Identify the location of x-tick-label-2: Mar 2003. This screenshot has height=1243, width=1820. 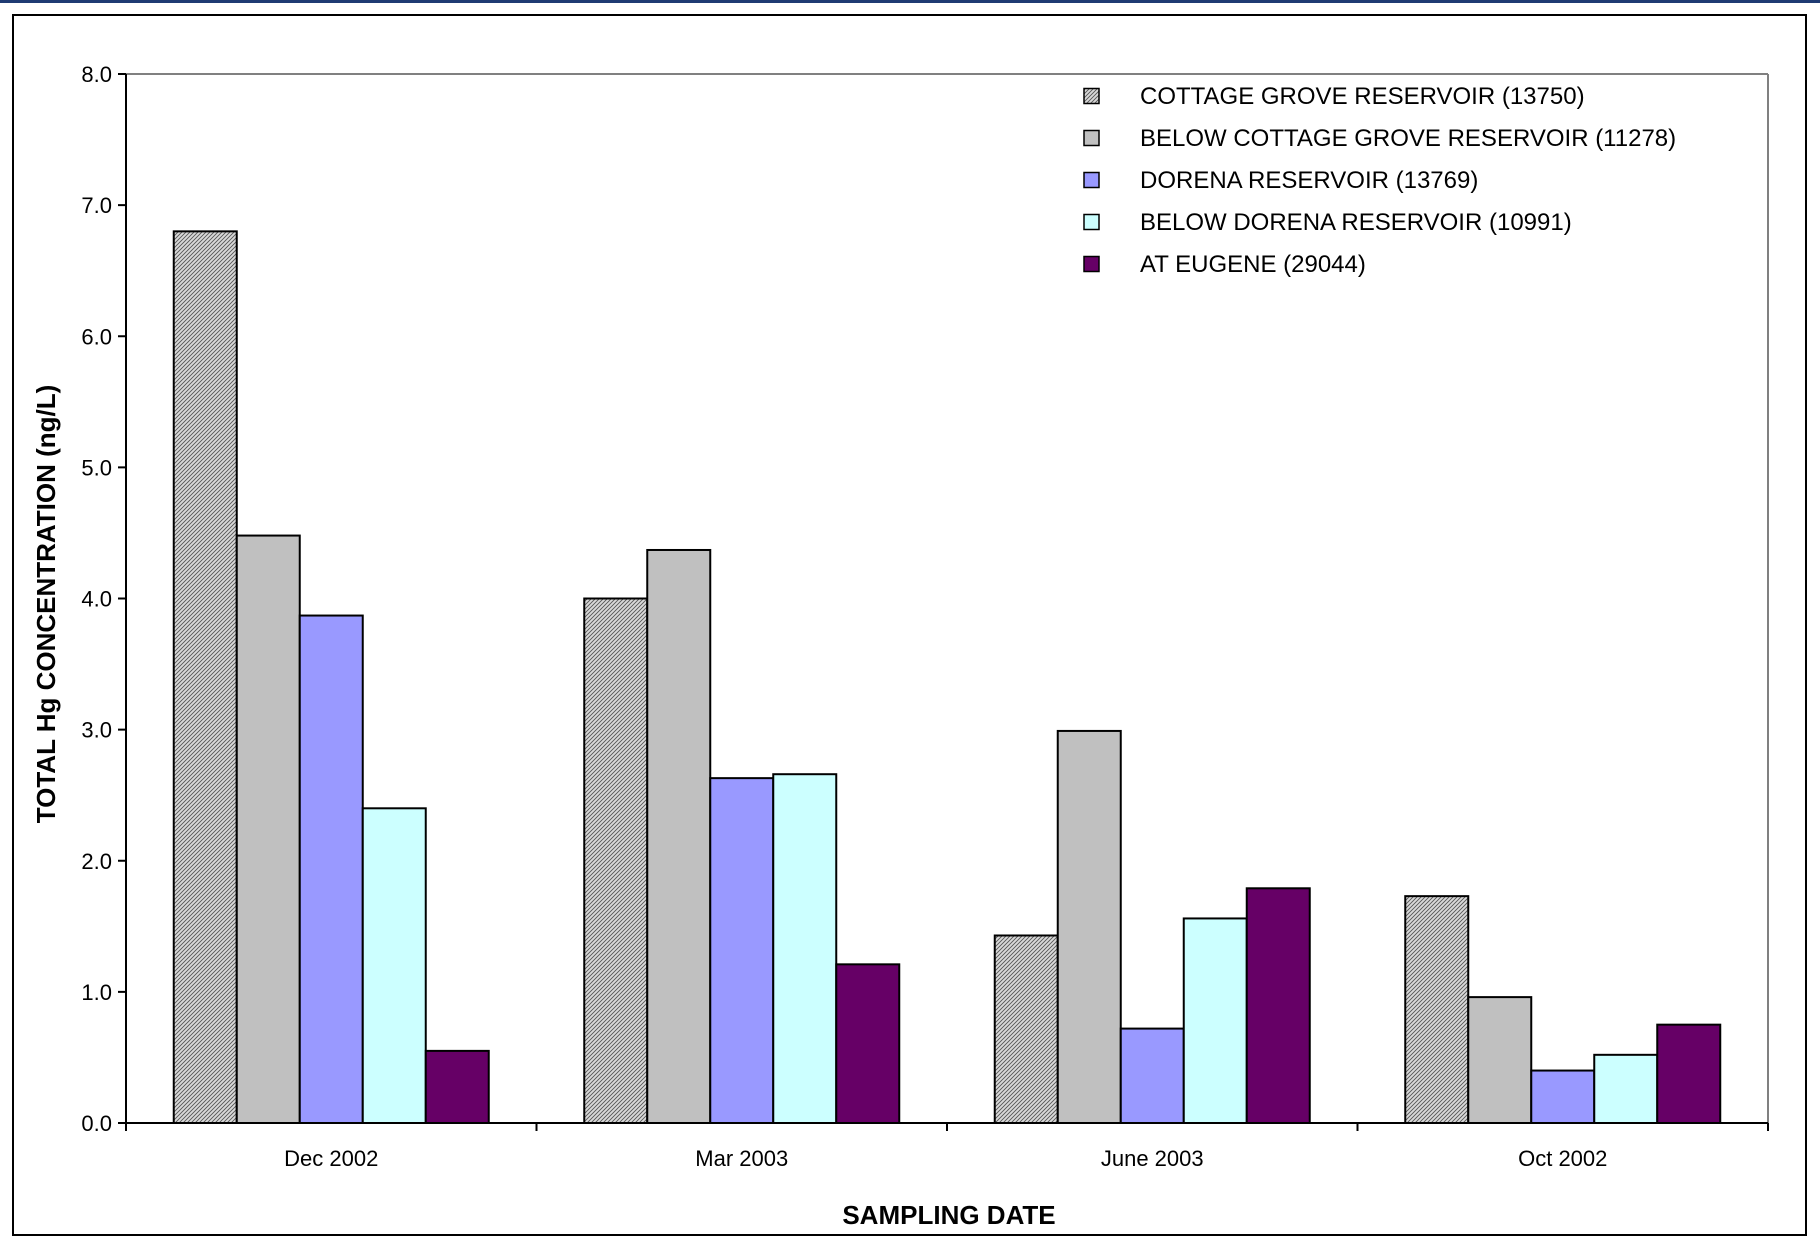
(741, 1158).